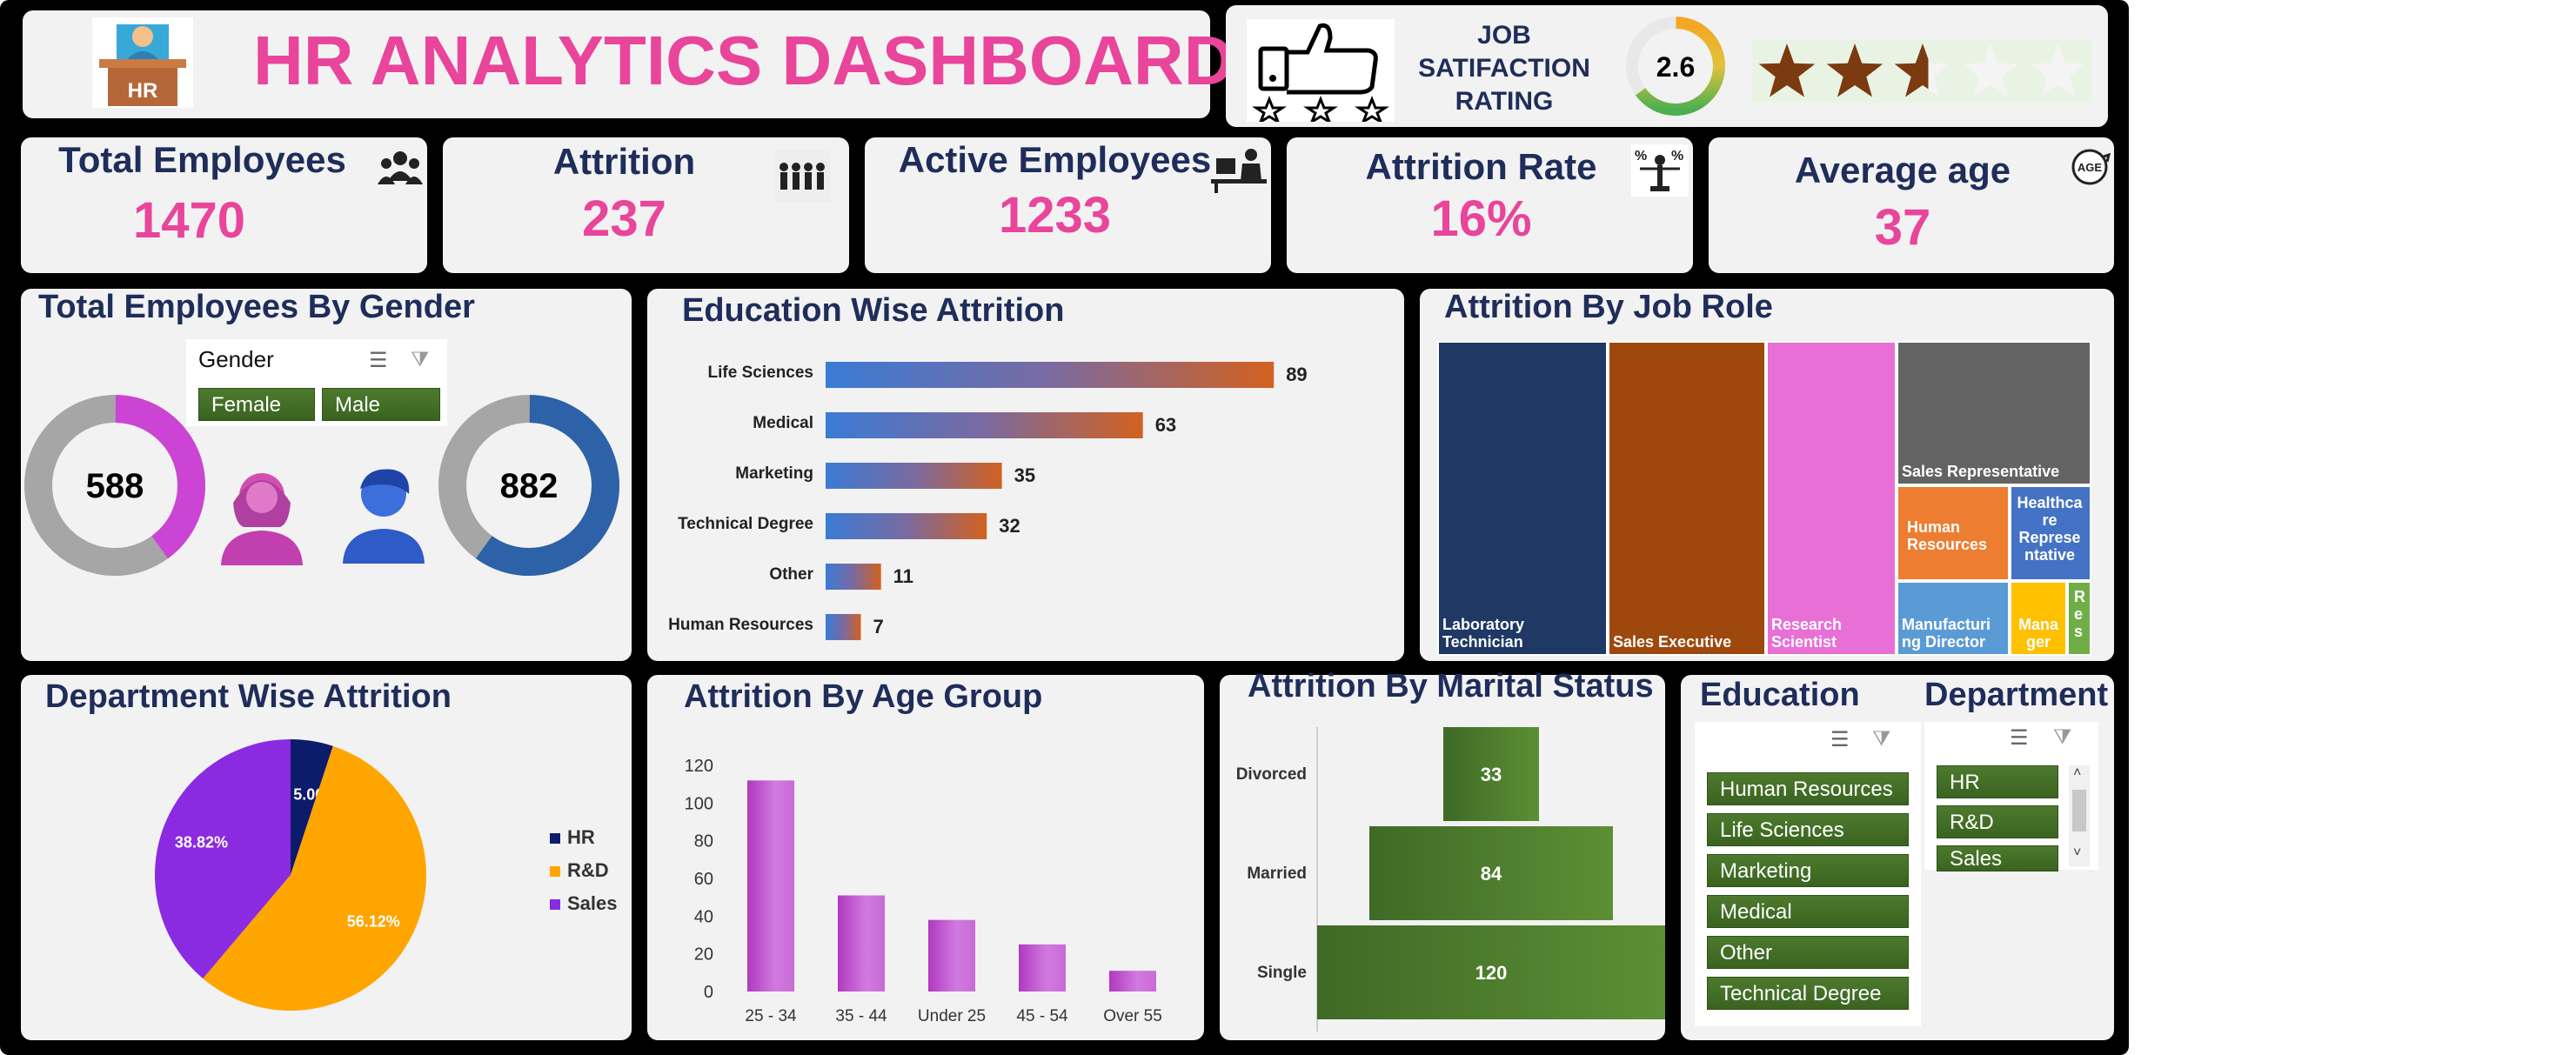 This screenshot has width=2576, height=1055. I want to click on rating-panel: JOB SATIFACTION RATING 2.6, so click(1667, 66).